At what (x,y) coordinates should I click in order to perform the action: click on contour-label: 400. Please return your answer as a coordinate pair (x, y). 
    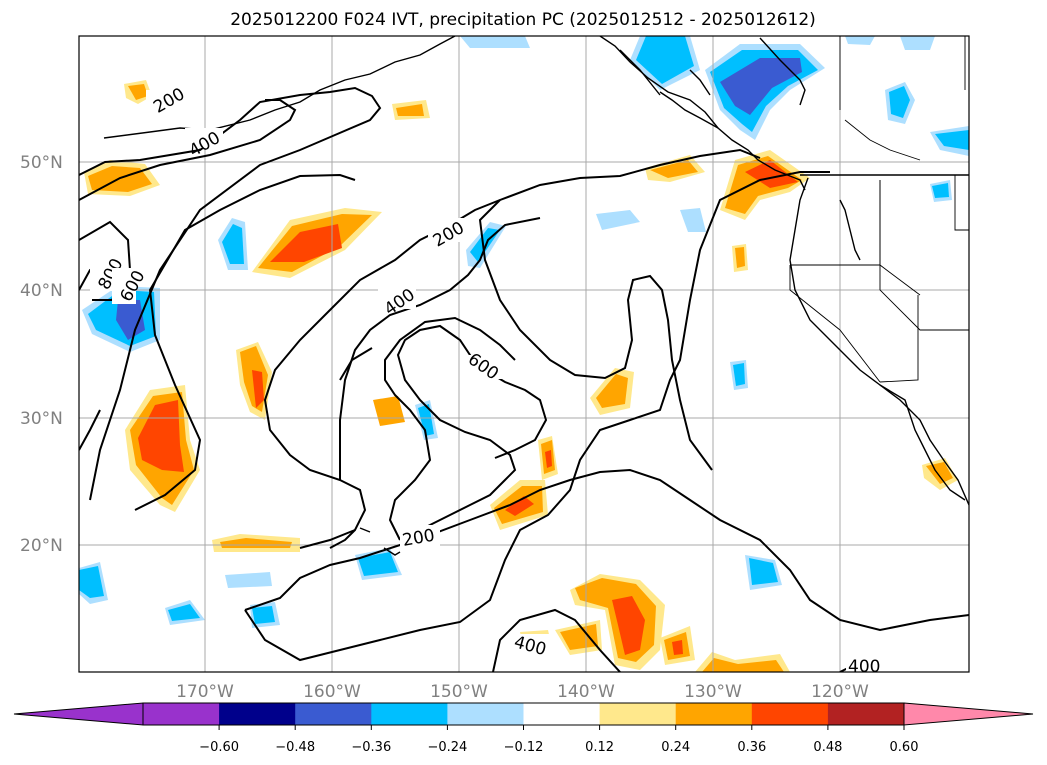
    Looking at the image, I should click on (864, 667).